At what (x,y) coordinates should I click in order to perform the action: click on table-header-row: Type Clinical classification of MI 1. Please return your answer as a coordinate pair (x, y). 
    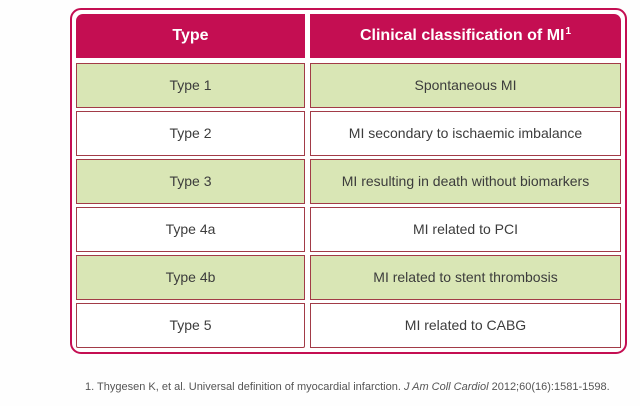
    Looking at the image, I should click on (348, 36).